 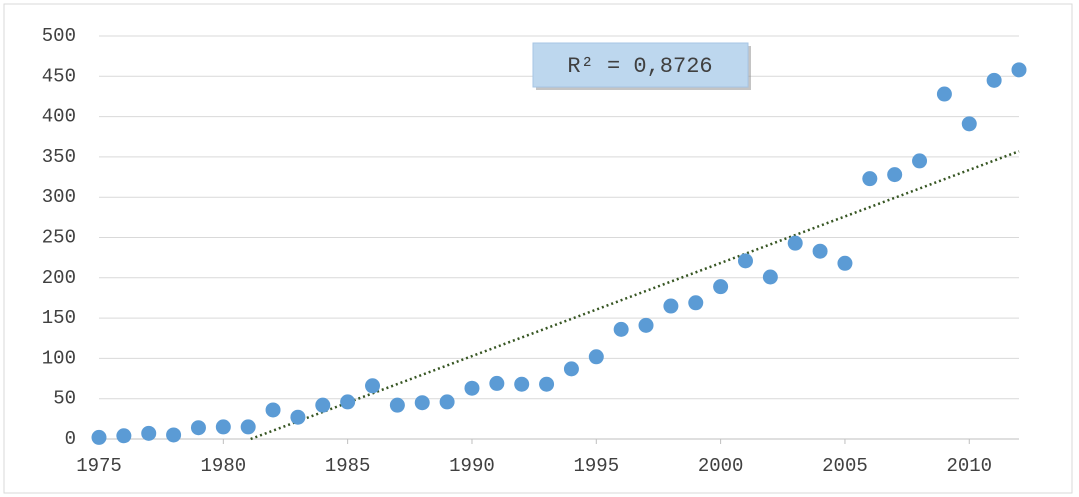 What do you see at coordinates (59, 157) in the screenshot?
I see `y-tick-label: 350` at bounding box center [59, 157].